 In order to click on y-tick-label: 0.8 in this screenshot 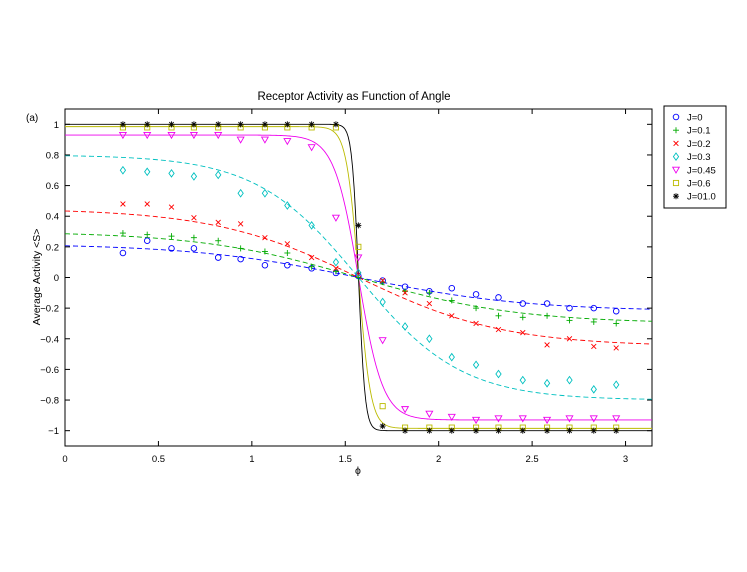, I will do `click(52, 155)`.